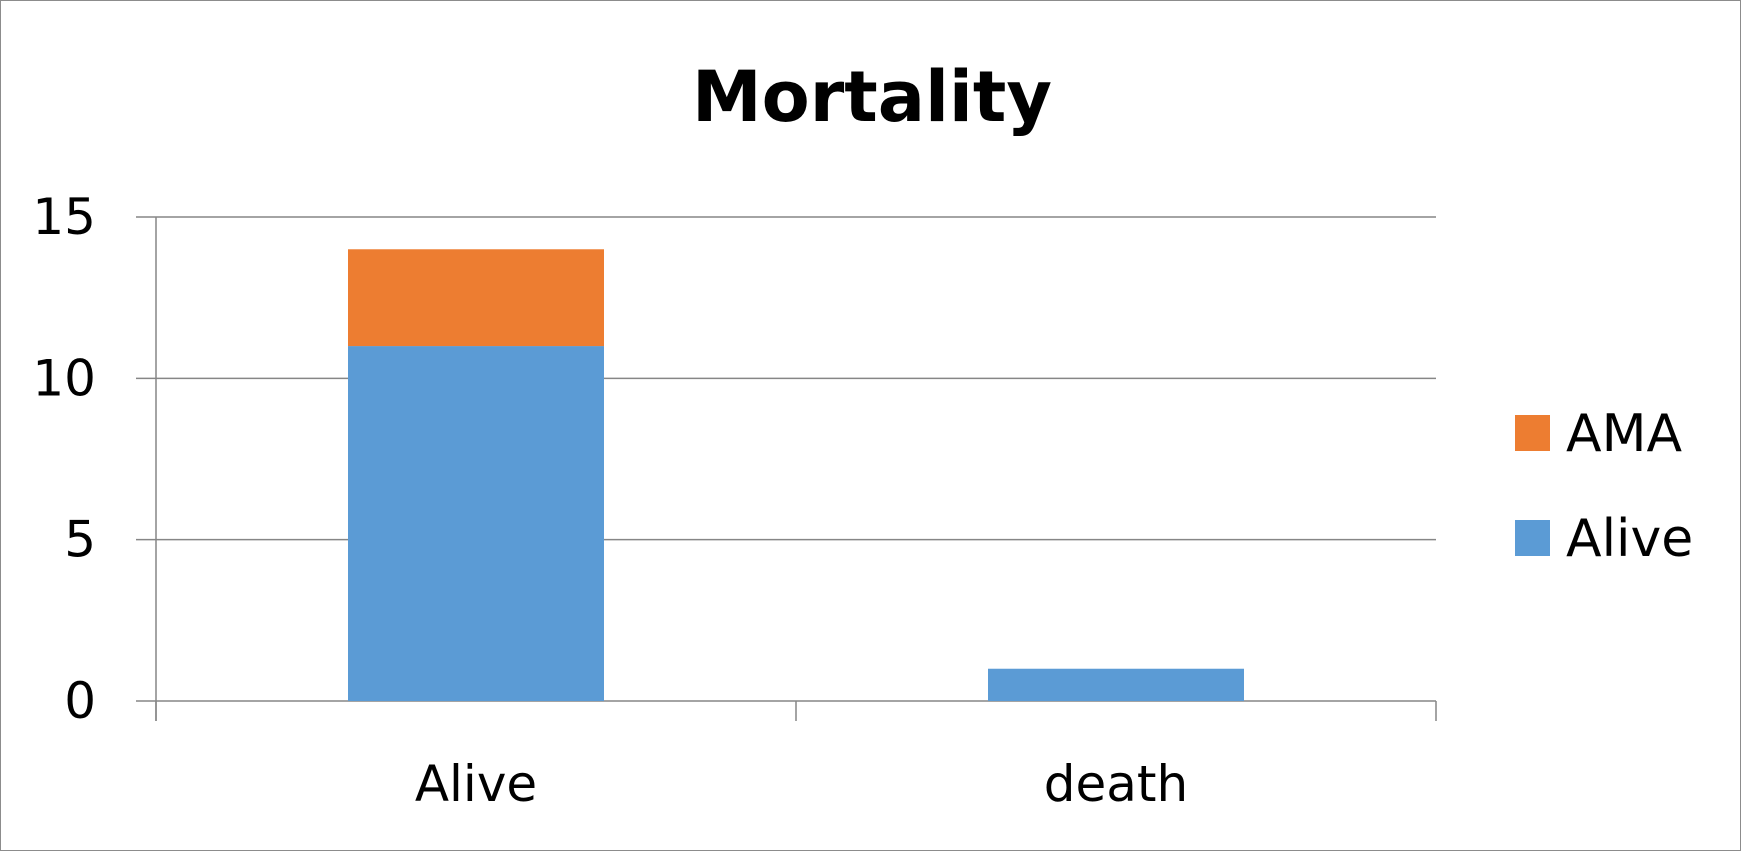 The image size is (1741, 852). What do you see at coordinates (801, 784) in the screenshot?
I see `x-tick-labels: Alive death` at bounding box center [801, 784].